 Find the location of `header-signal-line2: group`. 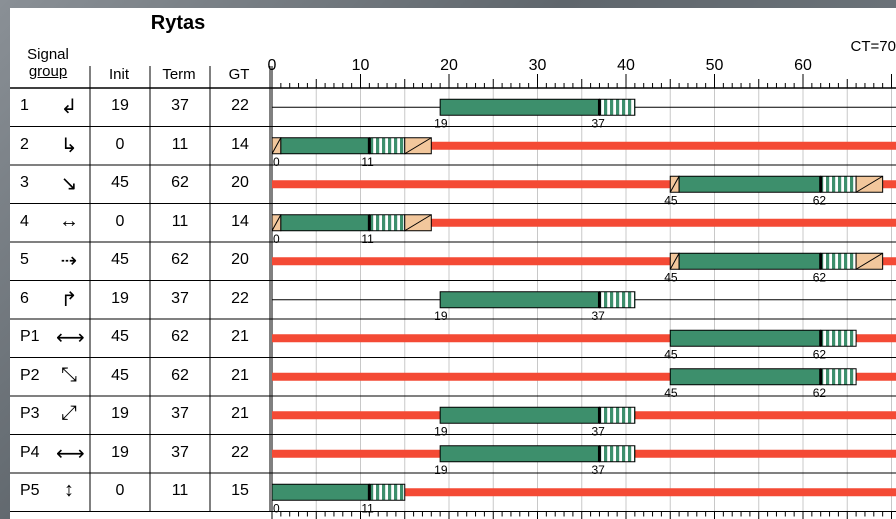

header-signal-line2: group is located at coordinates (48, 71).